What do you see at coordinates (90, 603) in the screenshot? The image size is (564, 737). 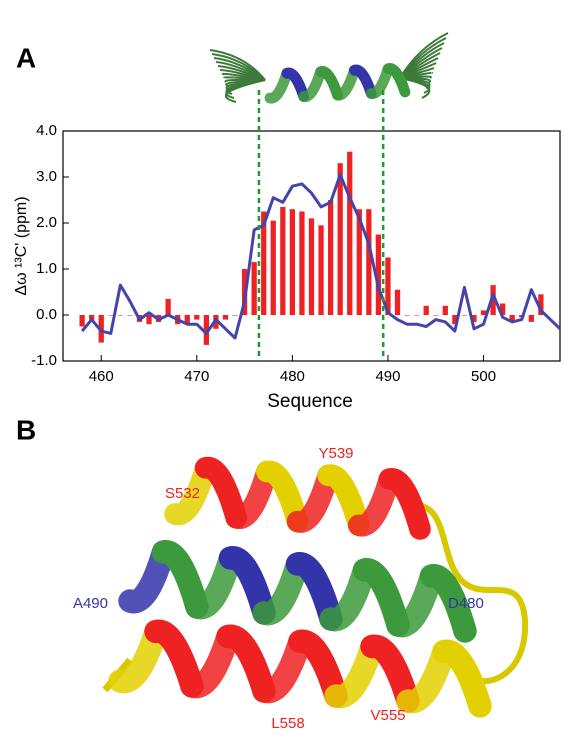 I see `residue-label: A490` at bounding box center [90, 603].